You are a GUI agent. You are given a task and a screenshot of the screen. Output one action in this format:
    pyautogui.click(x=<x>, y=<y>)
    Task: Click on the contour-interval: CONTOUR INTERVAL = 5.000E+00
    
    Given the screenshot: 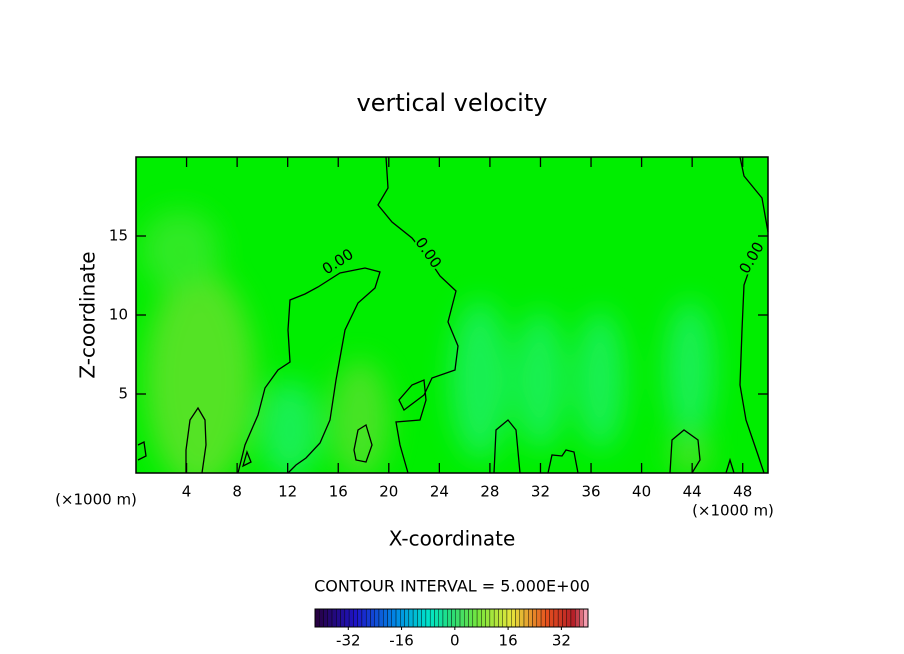 What is the action you would take?
    pyautogui.click(x=452, y=586)
    